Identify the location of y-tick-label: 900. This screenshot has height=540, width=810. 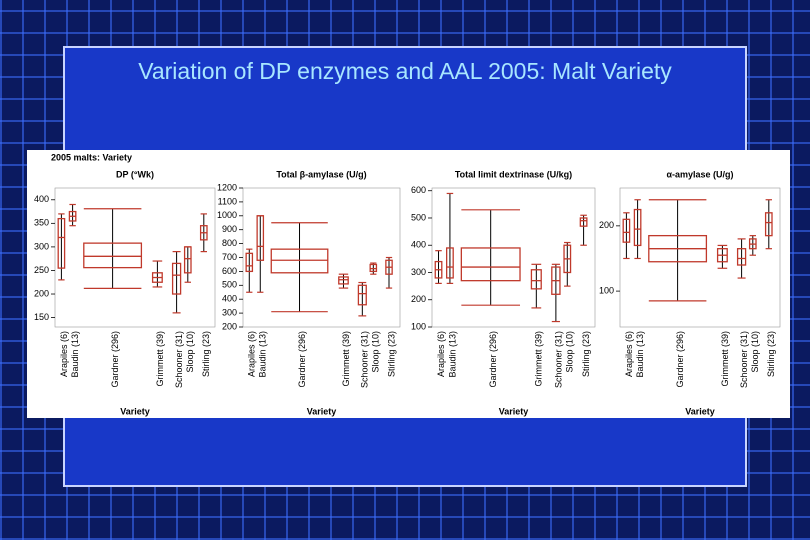
(229, 229).